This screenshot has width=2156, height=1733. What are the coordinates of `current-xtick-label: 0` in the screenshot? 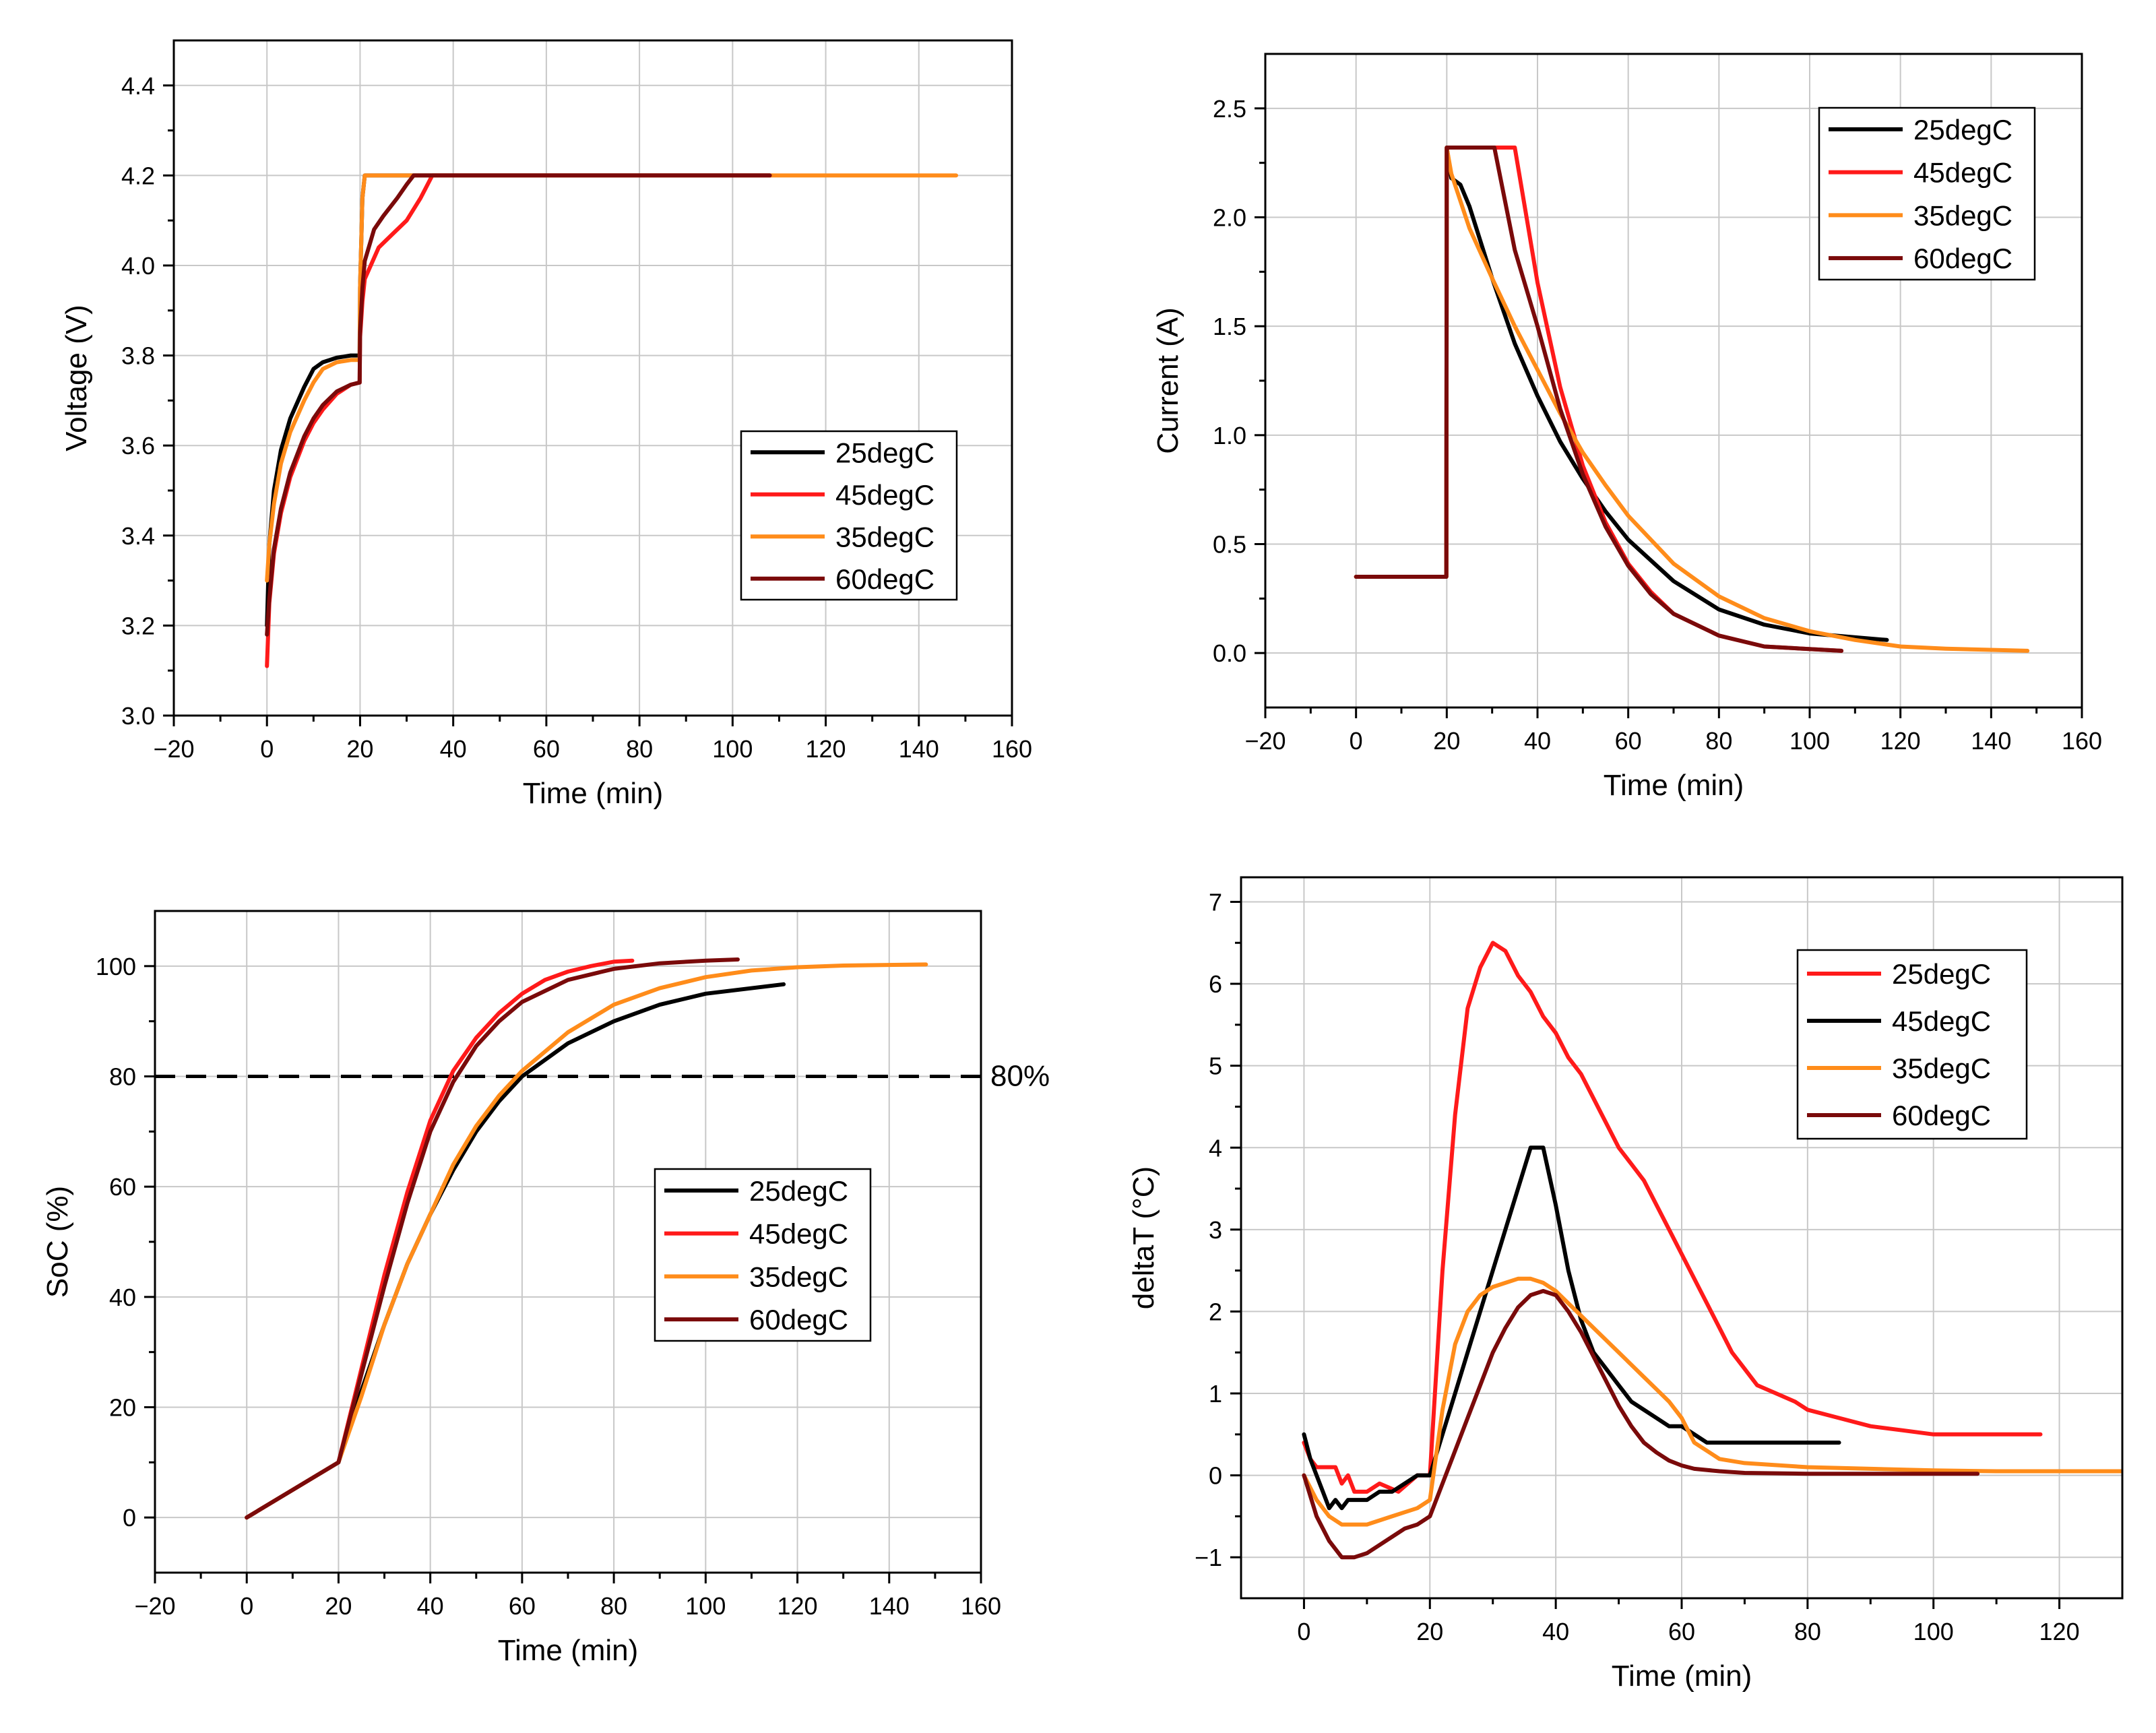 It's located at (1356, 741).